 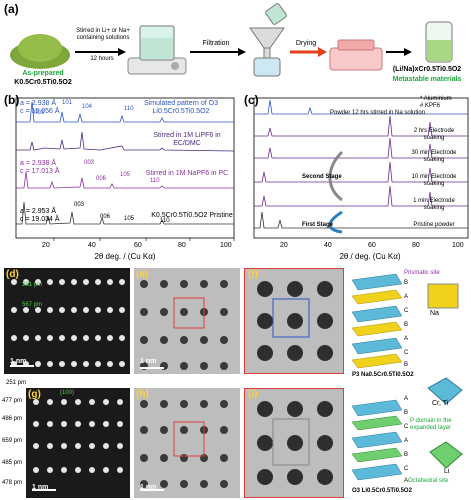 I want to click on b-trace4-c: c = 19.034 Å, so click(x=40, y=219).